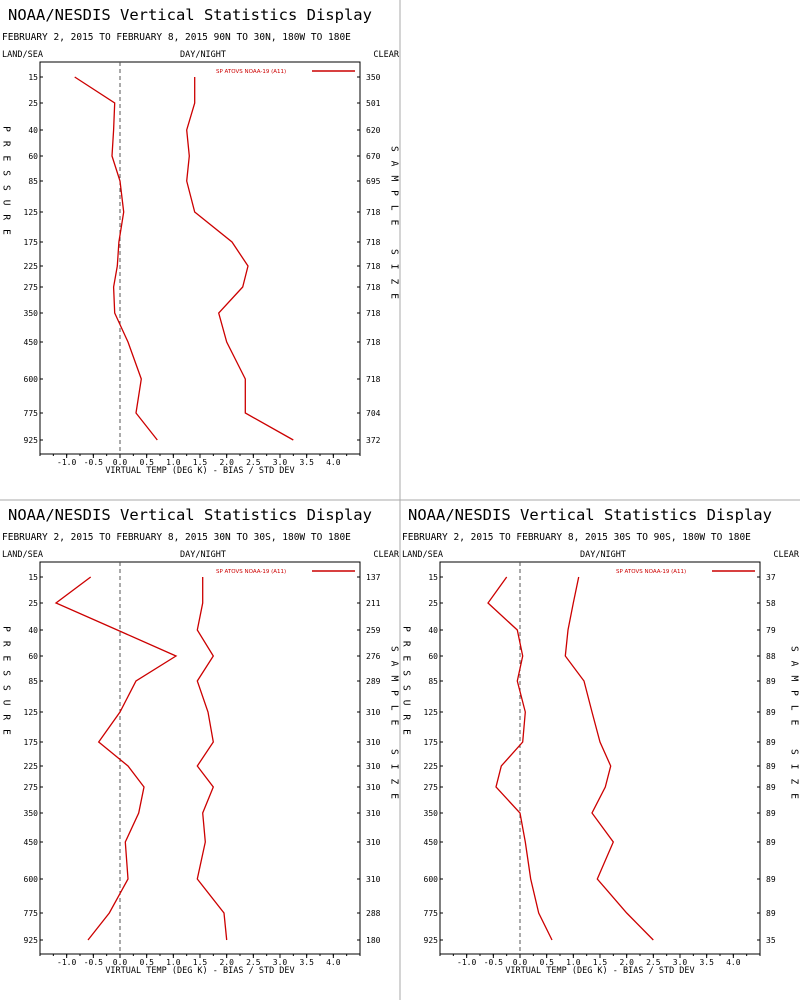 This screenshot has width=800, height=1000. What do you see at coordinates (373, 77) in the screenshot?
I see `sample-size-label: 350` at bounding box center [373, 77].